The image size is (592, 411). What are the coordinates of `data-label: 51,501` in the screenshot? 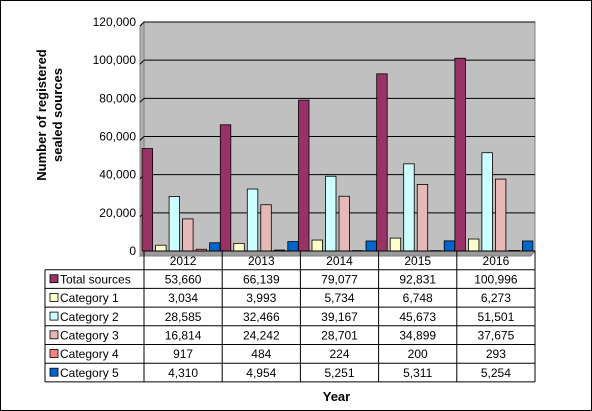 It's located at (496, 317).